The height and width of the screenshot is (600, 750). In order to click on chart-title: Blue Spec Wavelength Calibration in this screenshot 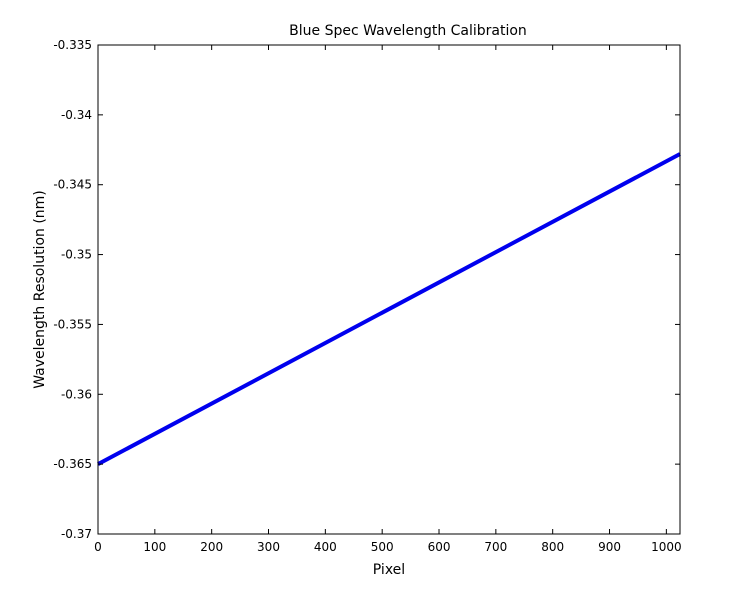, I will do `click(408, 31)`.